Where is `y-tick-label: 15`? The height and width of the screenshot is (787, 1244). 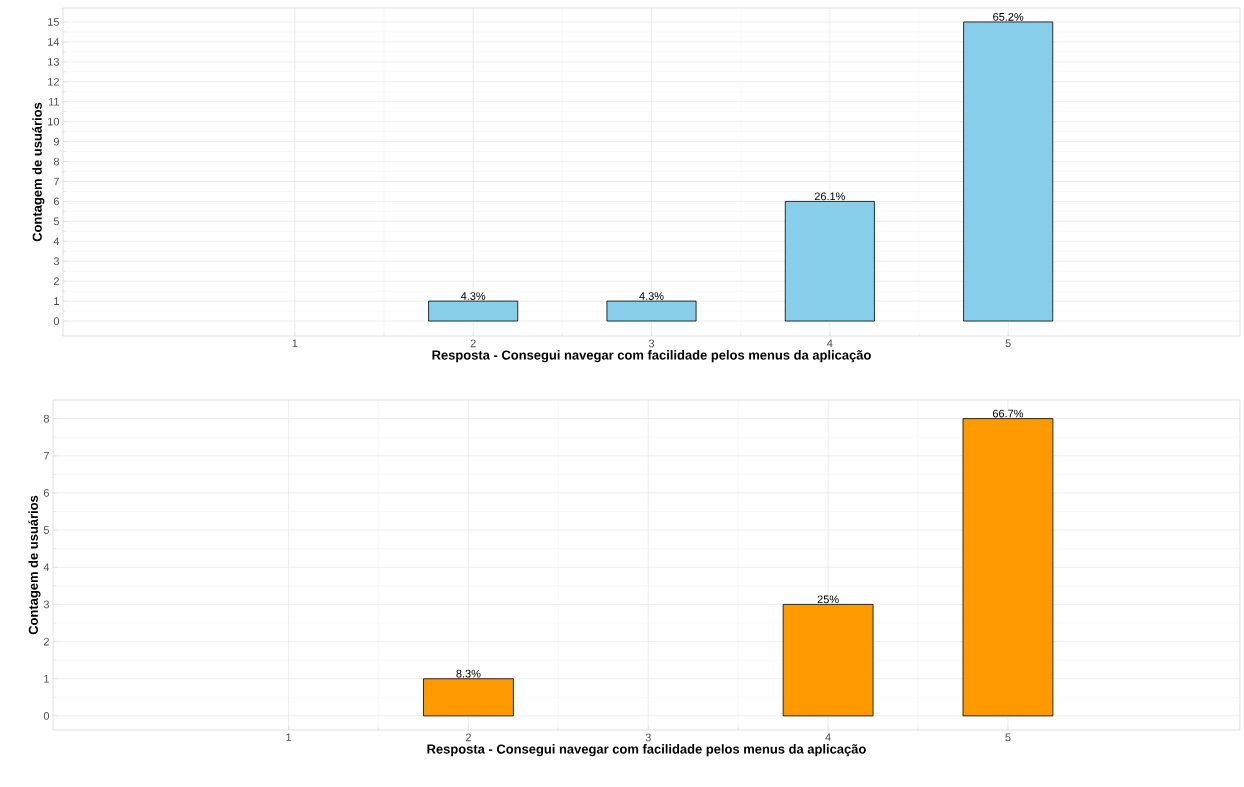 y-tick-label: 15 is located at coordinates (54, 22).